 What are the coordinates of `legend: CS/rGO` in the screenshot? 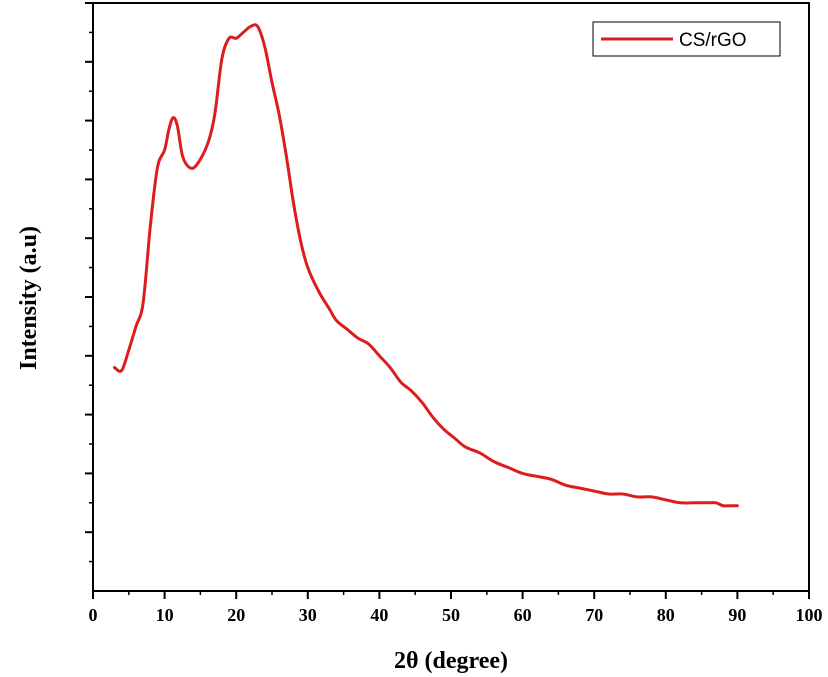 It's located at (686, 39).